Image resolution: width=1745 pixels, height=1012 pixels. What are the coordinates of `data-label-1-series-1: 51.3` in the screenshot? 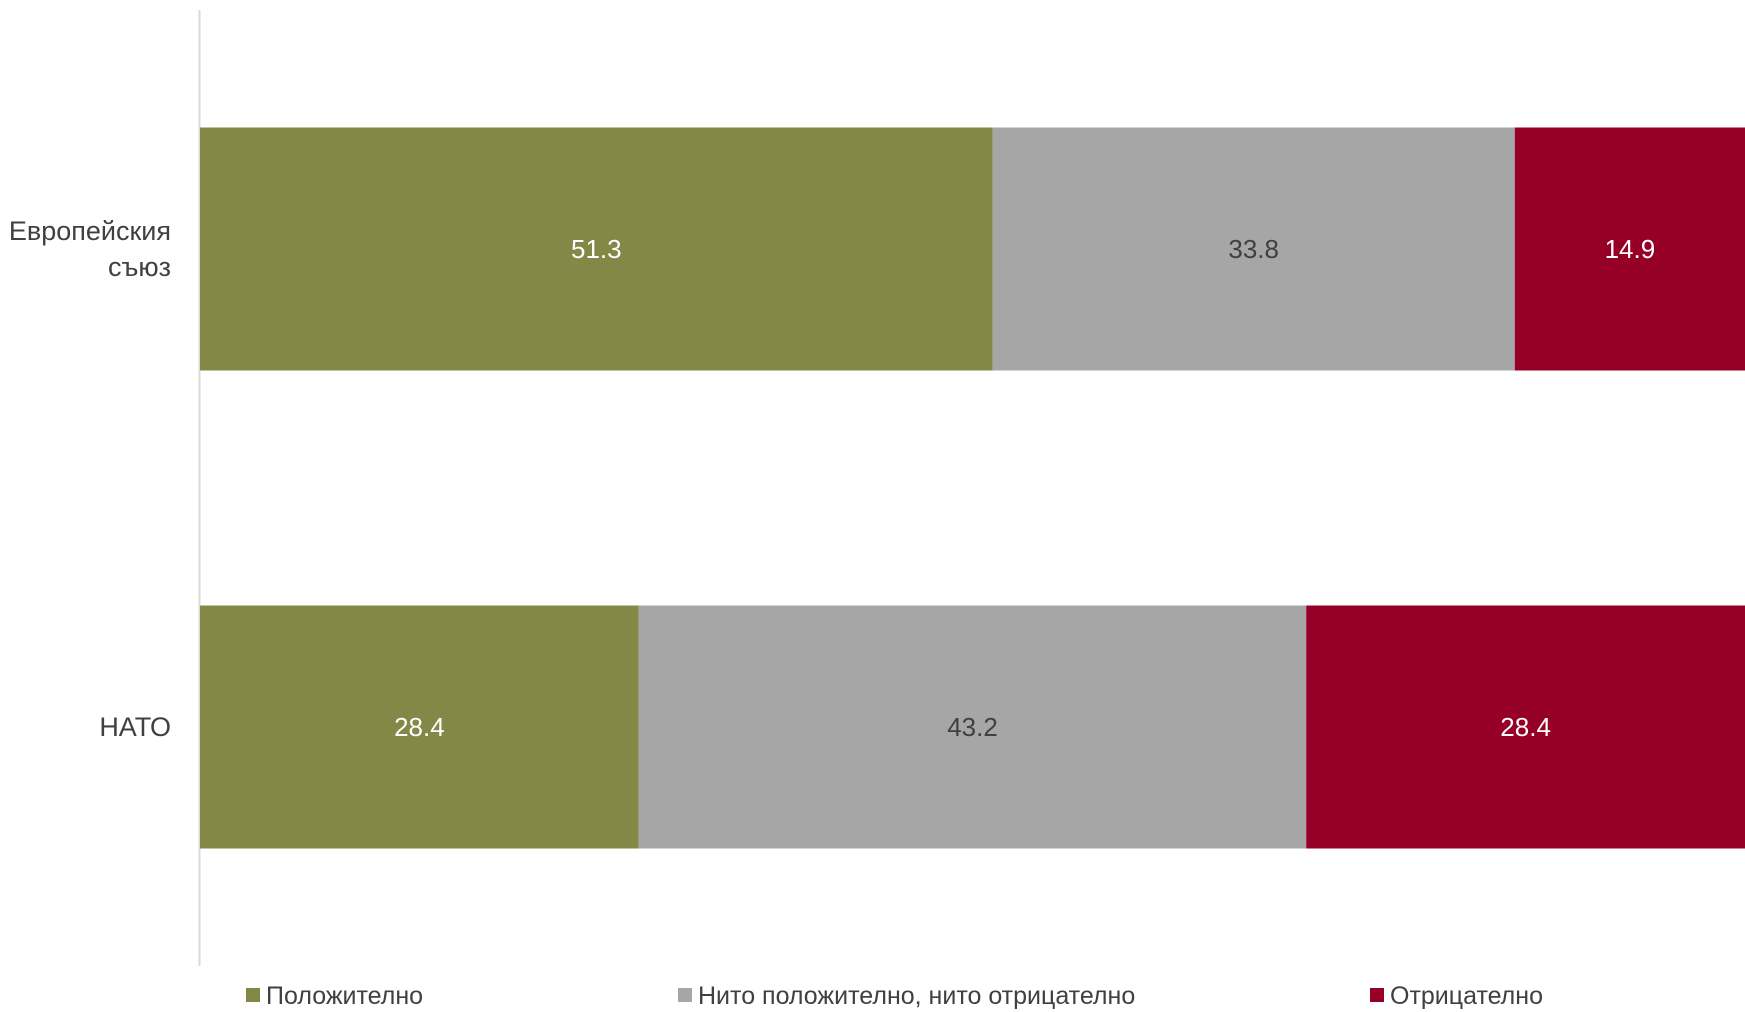 It's located at (596, 249).